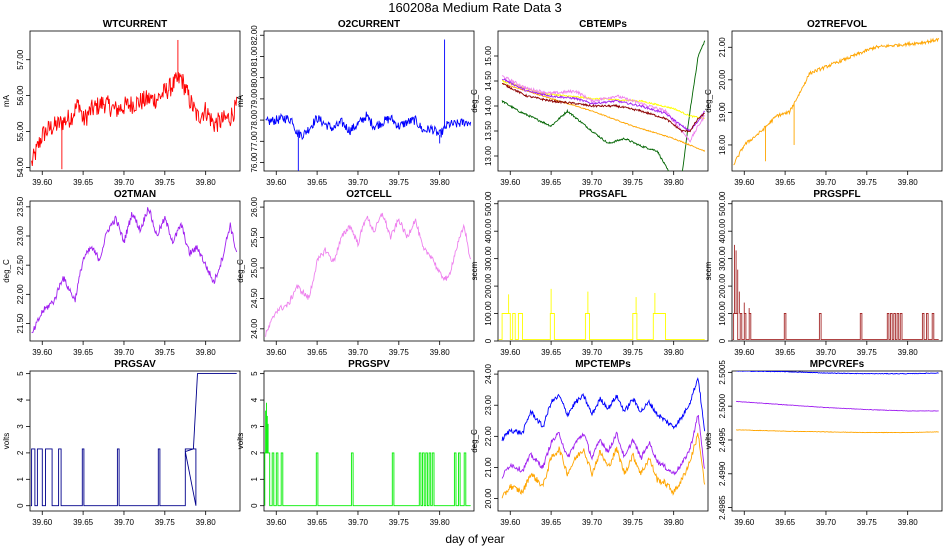 This screenshot has height=550, width=950. What do you see at coordinates (708, 441) in the screenshot?
I see `y-axis-label: volts` at bounding box center [708, 441].